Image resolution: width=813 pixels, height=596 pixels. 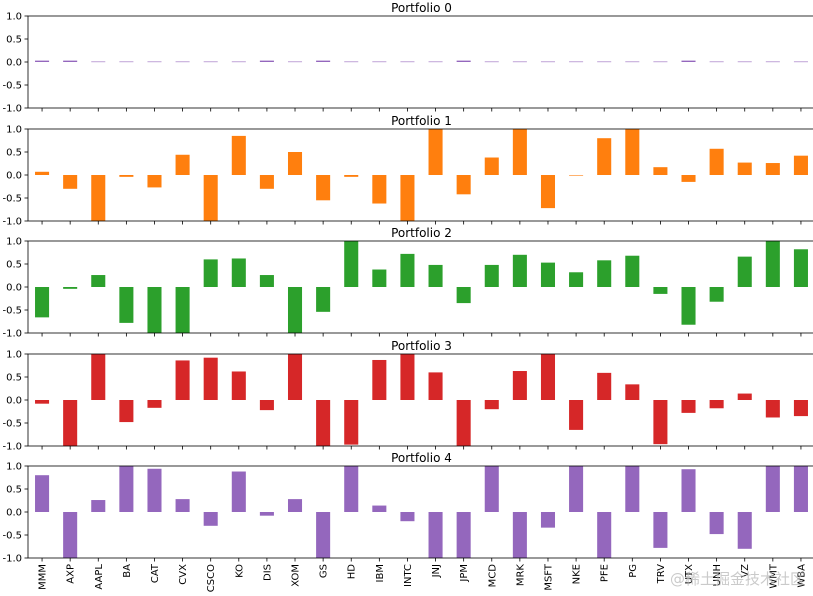 What do you see at coordinates (211, 578) in the screenshot?
I see `x-tick-label-csco: CSCO` at bounding box center [211, 578].